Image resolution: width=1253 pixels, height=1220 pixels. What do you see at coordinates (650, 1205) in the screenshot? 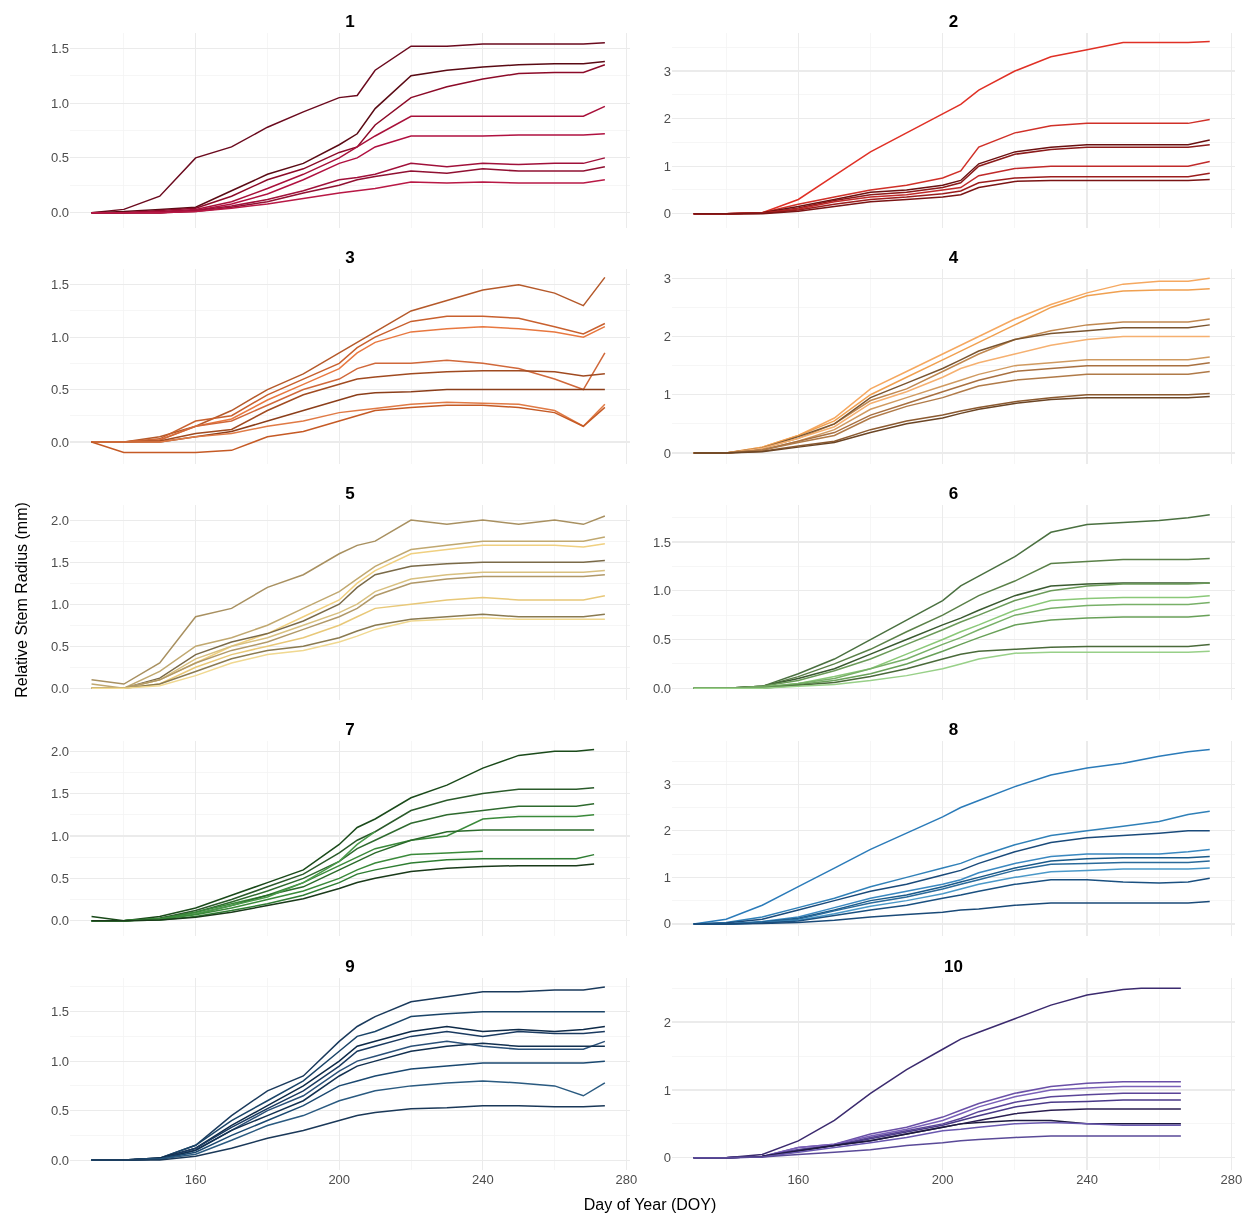
I see `x-axis-title: Day of Year (DOY)` at bounding box center [650, 1205].